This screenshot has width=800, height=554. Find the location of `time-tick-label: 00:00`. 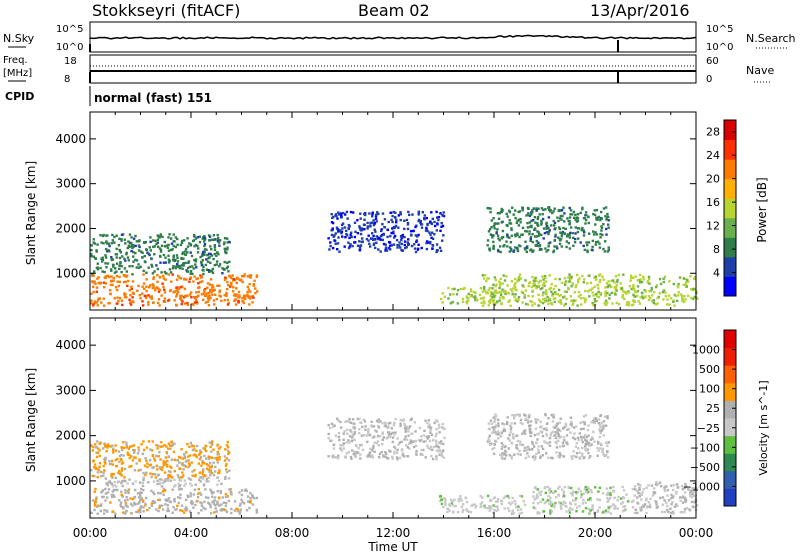

time-tick-label: 00:00 is located at coordinates (90, 533).